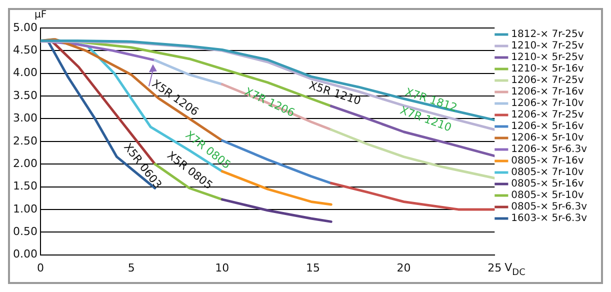  I want to click on y-tick-label: 0.50, so click(25, 231).